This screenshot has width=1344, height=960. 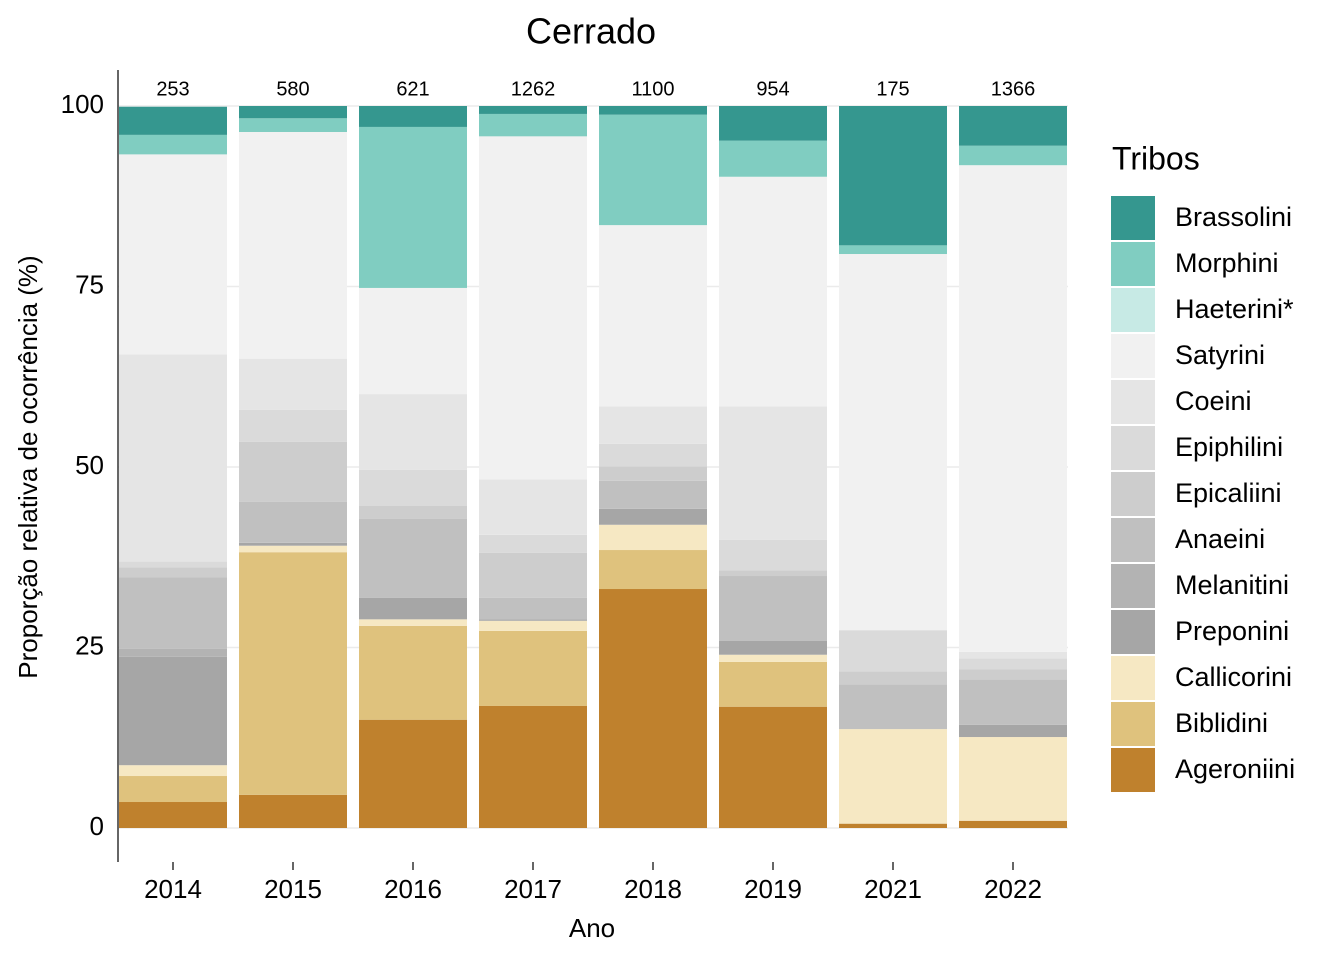 I want to click on legend-label: Satyrini, so click(x=1220, y=355).